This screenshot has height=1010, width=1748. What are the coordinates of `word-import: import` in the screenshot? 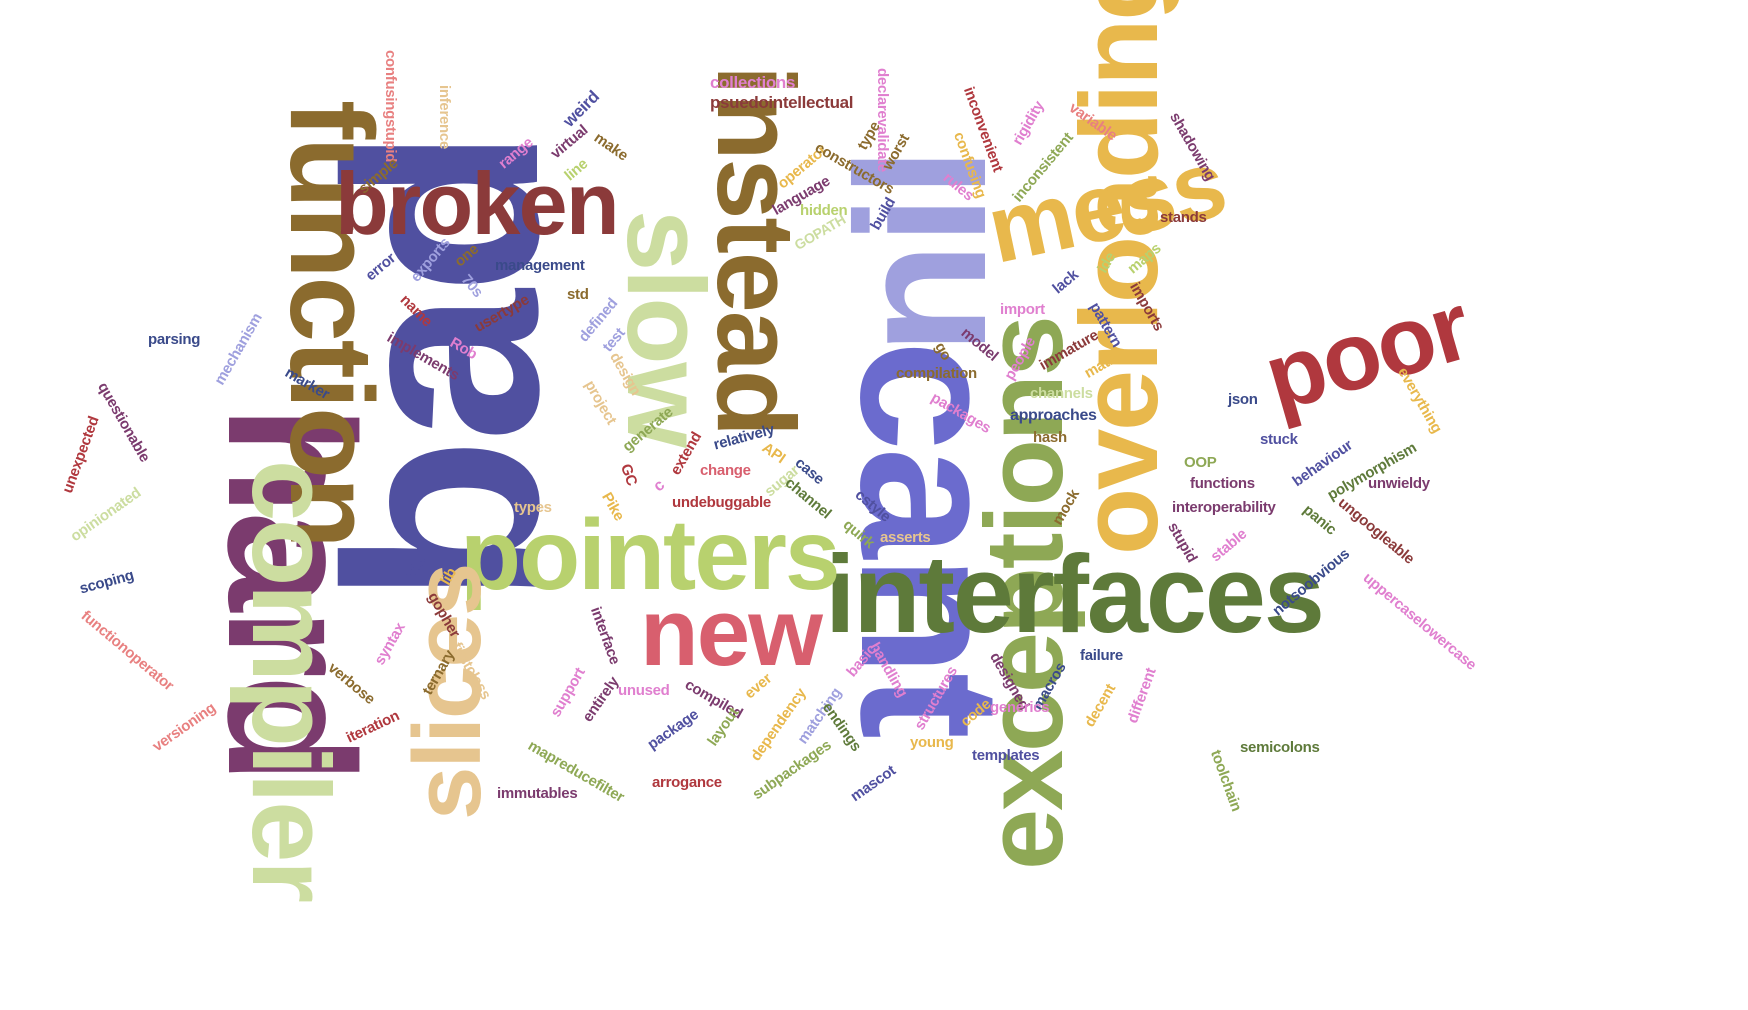 It's located at (1022, 309).